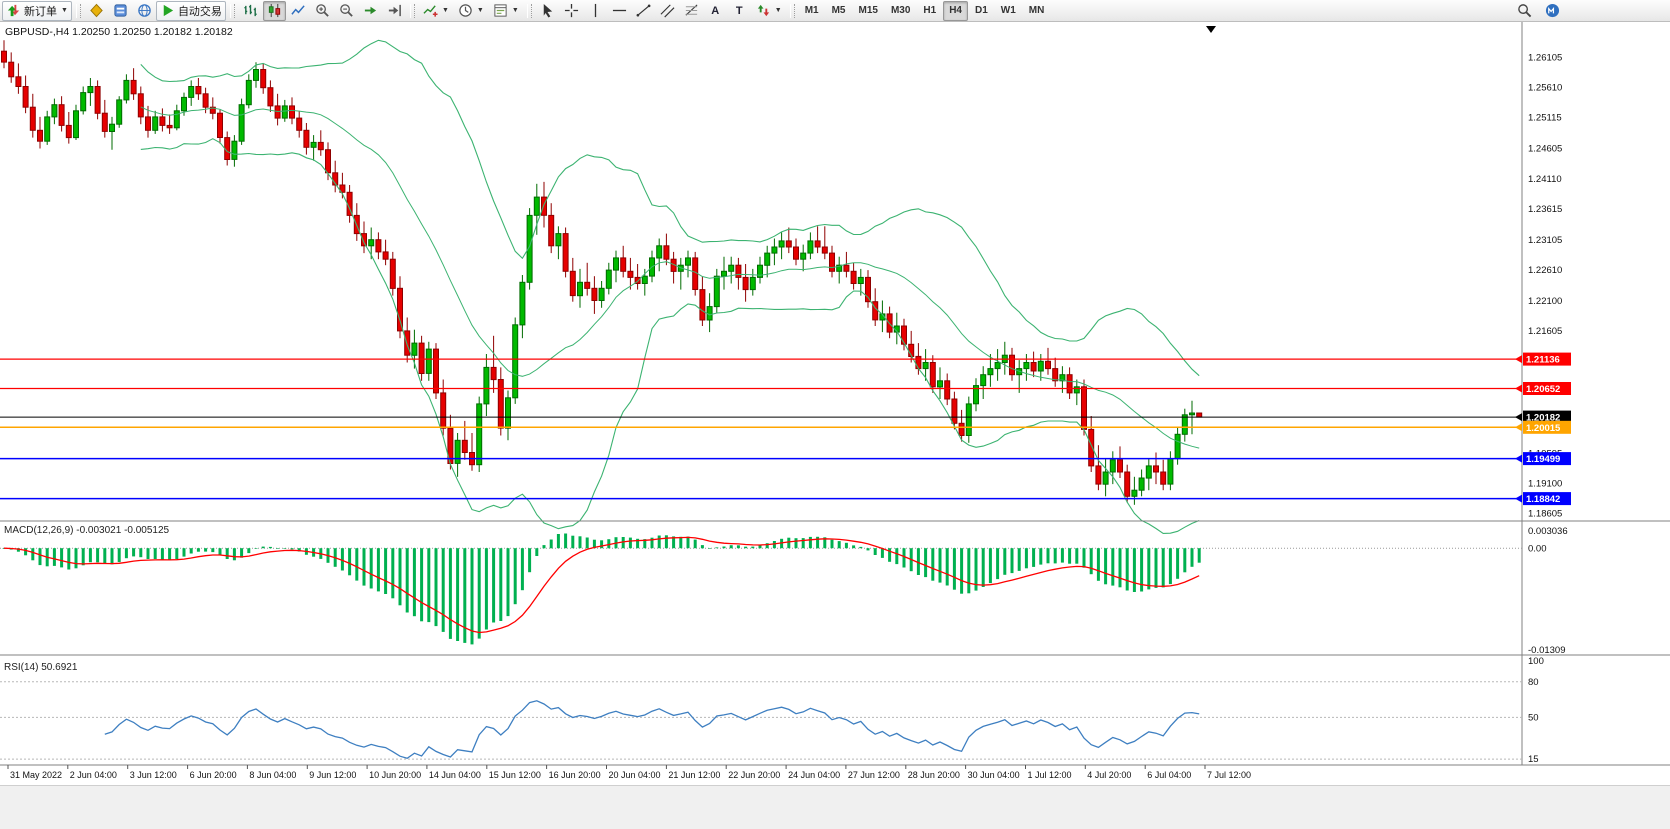 The width and height of the screenshot is (1670, 829). I want to click on svg-text: 1.20015, so click(1543, 428).